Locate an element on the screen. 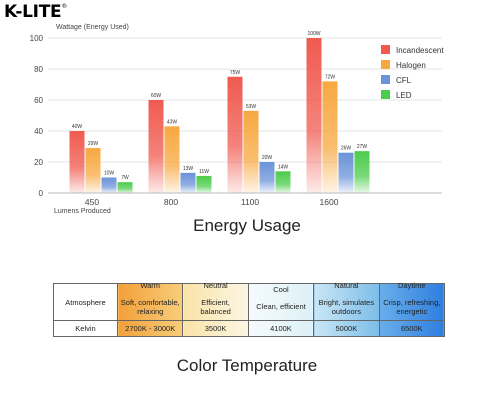 The image size is (500, 400). natural-kelvin: 5000K is located at coordinates (346, 328).